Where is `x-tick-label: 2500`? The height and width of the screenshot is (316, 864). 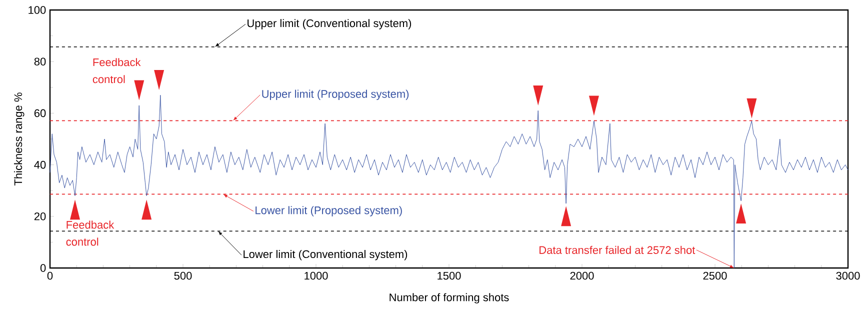
x-tick-label: 2500 is located at coordinates (715, 276).